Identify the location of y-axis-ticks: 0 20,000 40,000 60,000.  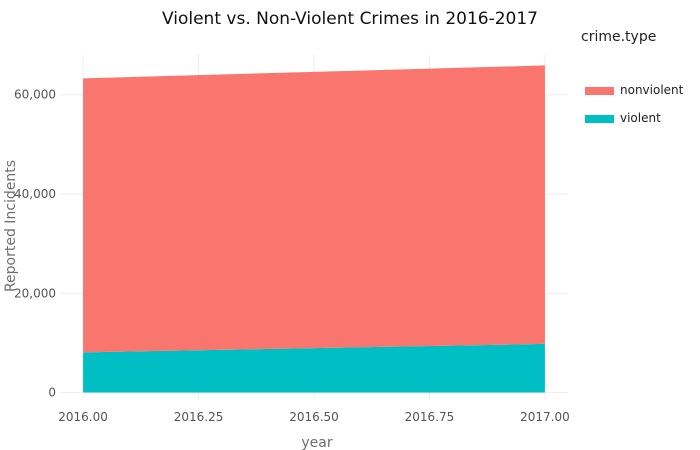
(35, 244).